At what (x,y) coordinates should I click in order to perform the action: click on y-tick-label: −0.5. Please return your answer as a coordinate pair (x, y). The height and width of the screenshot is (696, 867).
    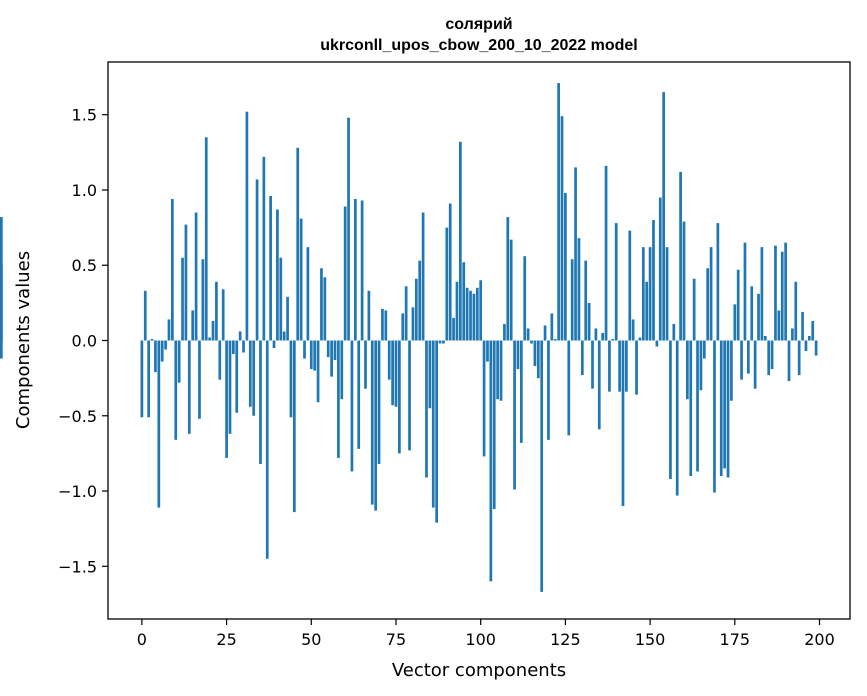
    Looking at the image, I should click on (77, 416).